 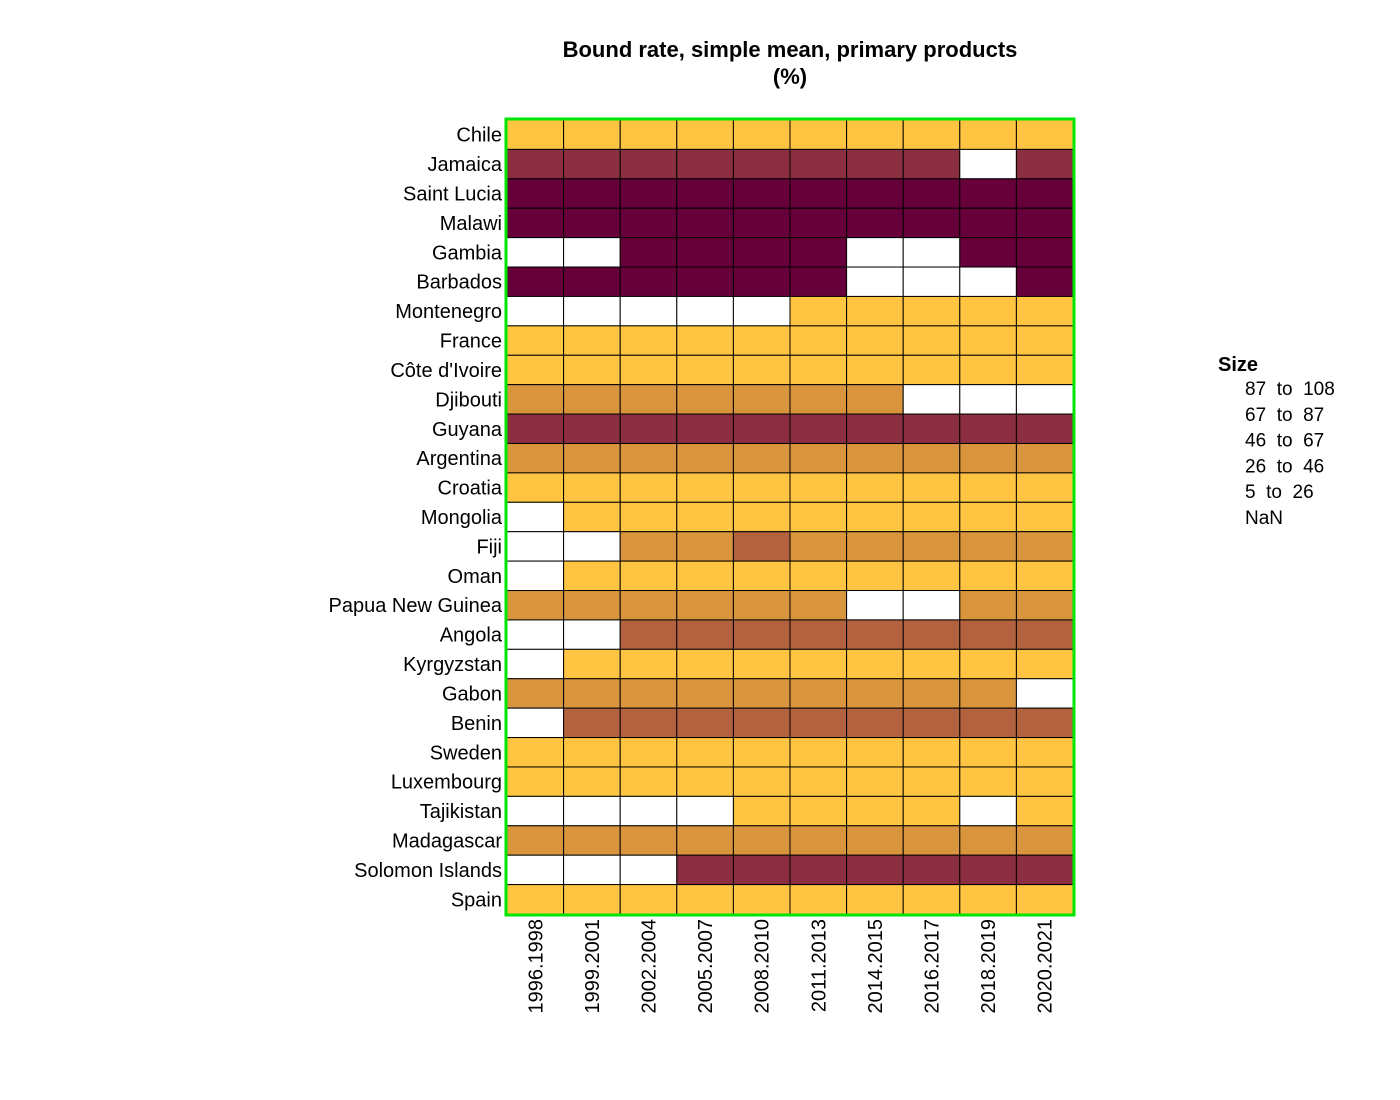 I want to click on row-label: Barbados, so click(x=459, y=283).